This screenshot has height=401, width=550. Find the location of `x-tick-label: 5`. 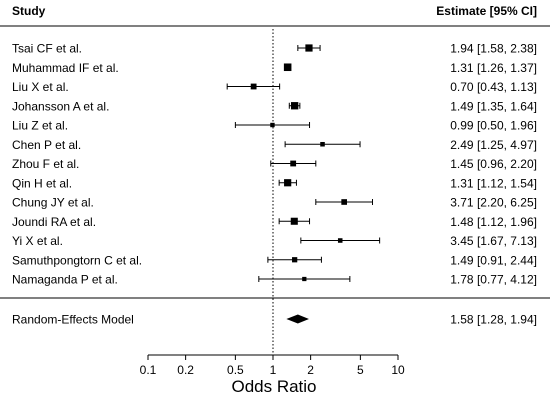

x-tick-label: 5 is located at coordinates (360, 370).